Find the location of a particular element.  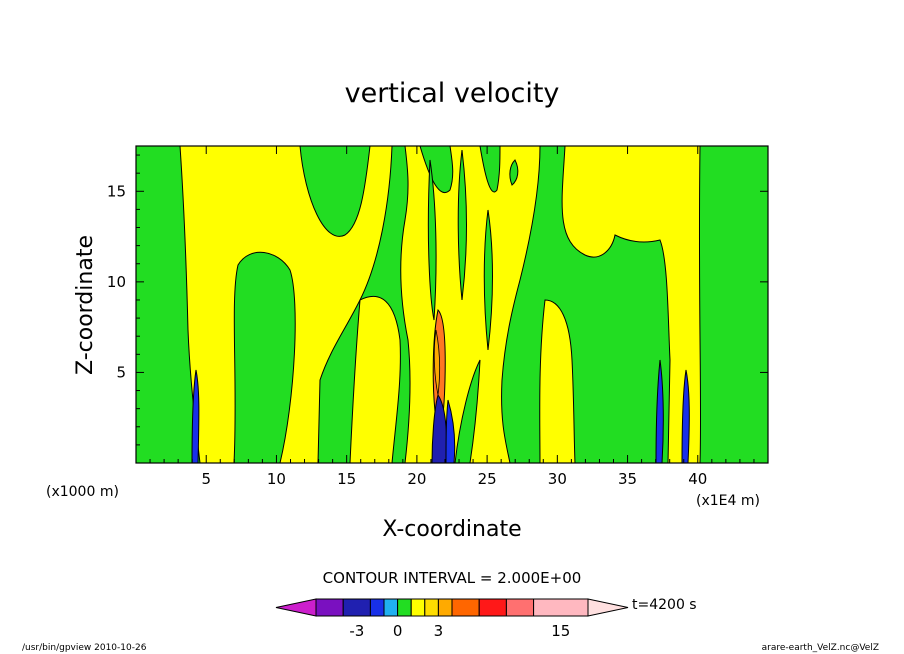

time-label: t=4200 s is located at coordinates (664, 605).